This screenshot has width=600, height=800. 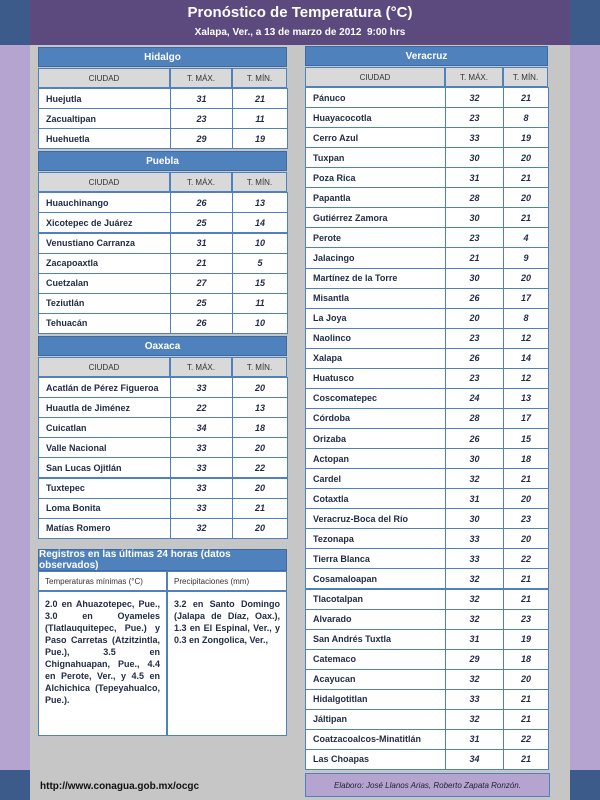 I want to click on city: Actopan, so click(x=375, y=459).